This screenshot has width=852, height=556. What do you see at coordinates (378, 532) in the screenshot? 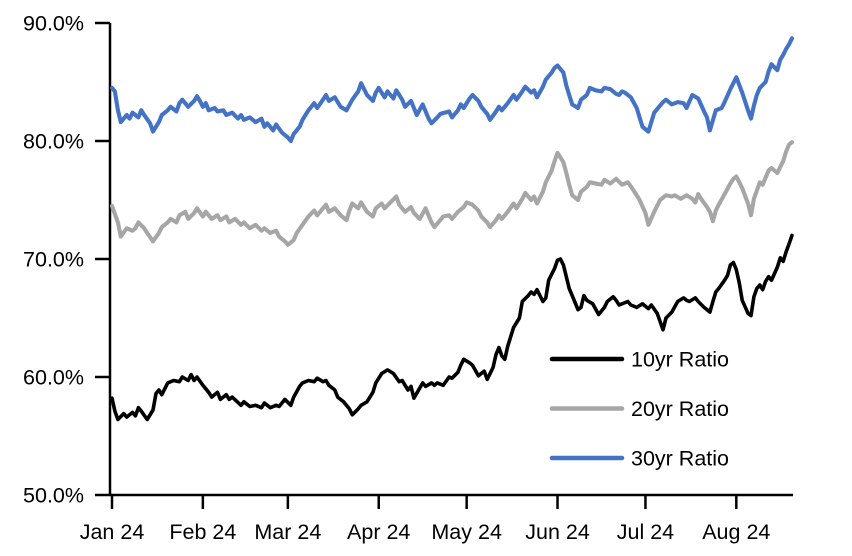
I see `x-axis-tick-label: Apr 24` at bounding box center [378, 532].